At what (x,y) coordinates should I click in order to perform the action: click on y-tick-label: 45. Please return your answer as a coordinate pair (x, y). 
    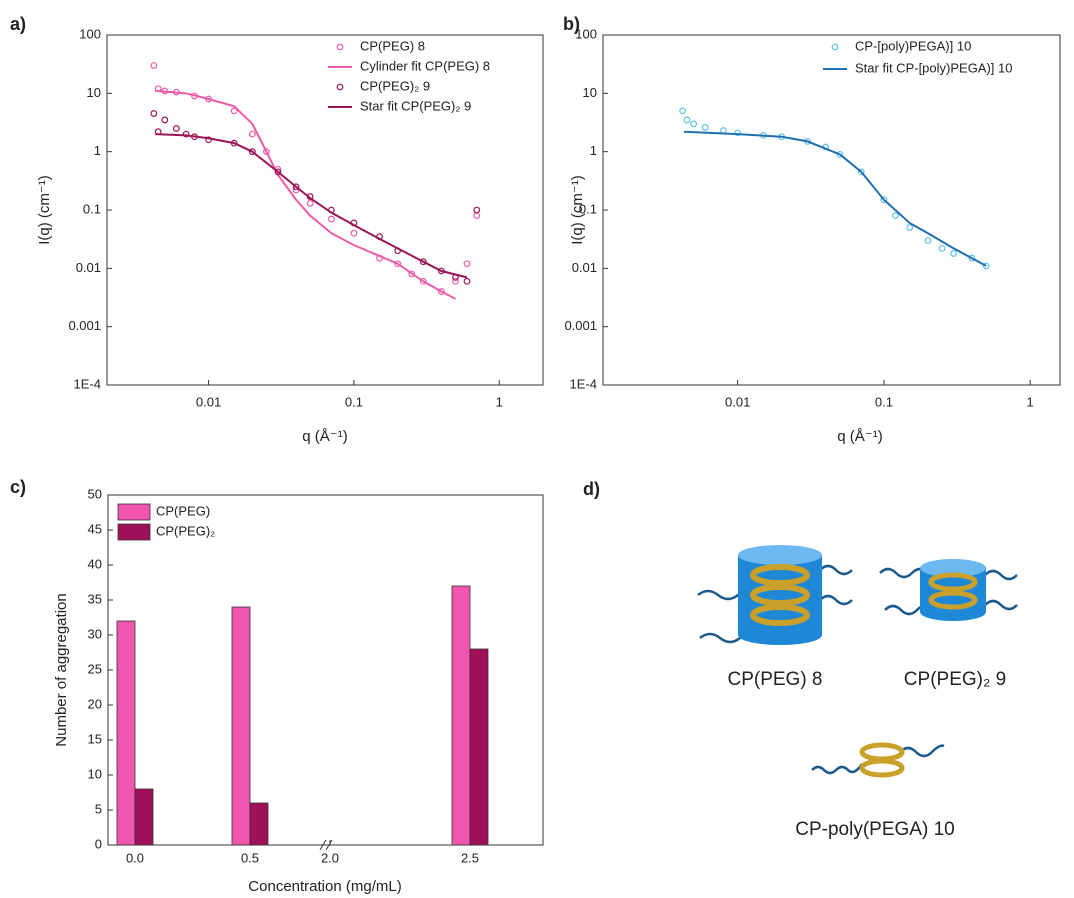
    Looking at the image, I should click on (95, 528).